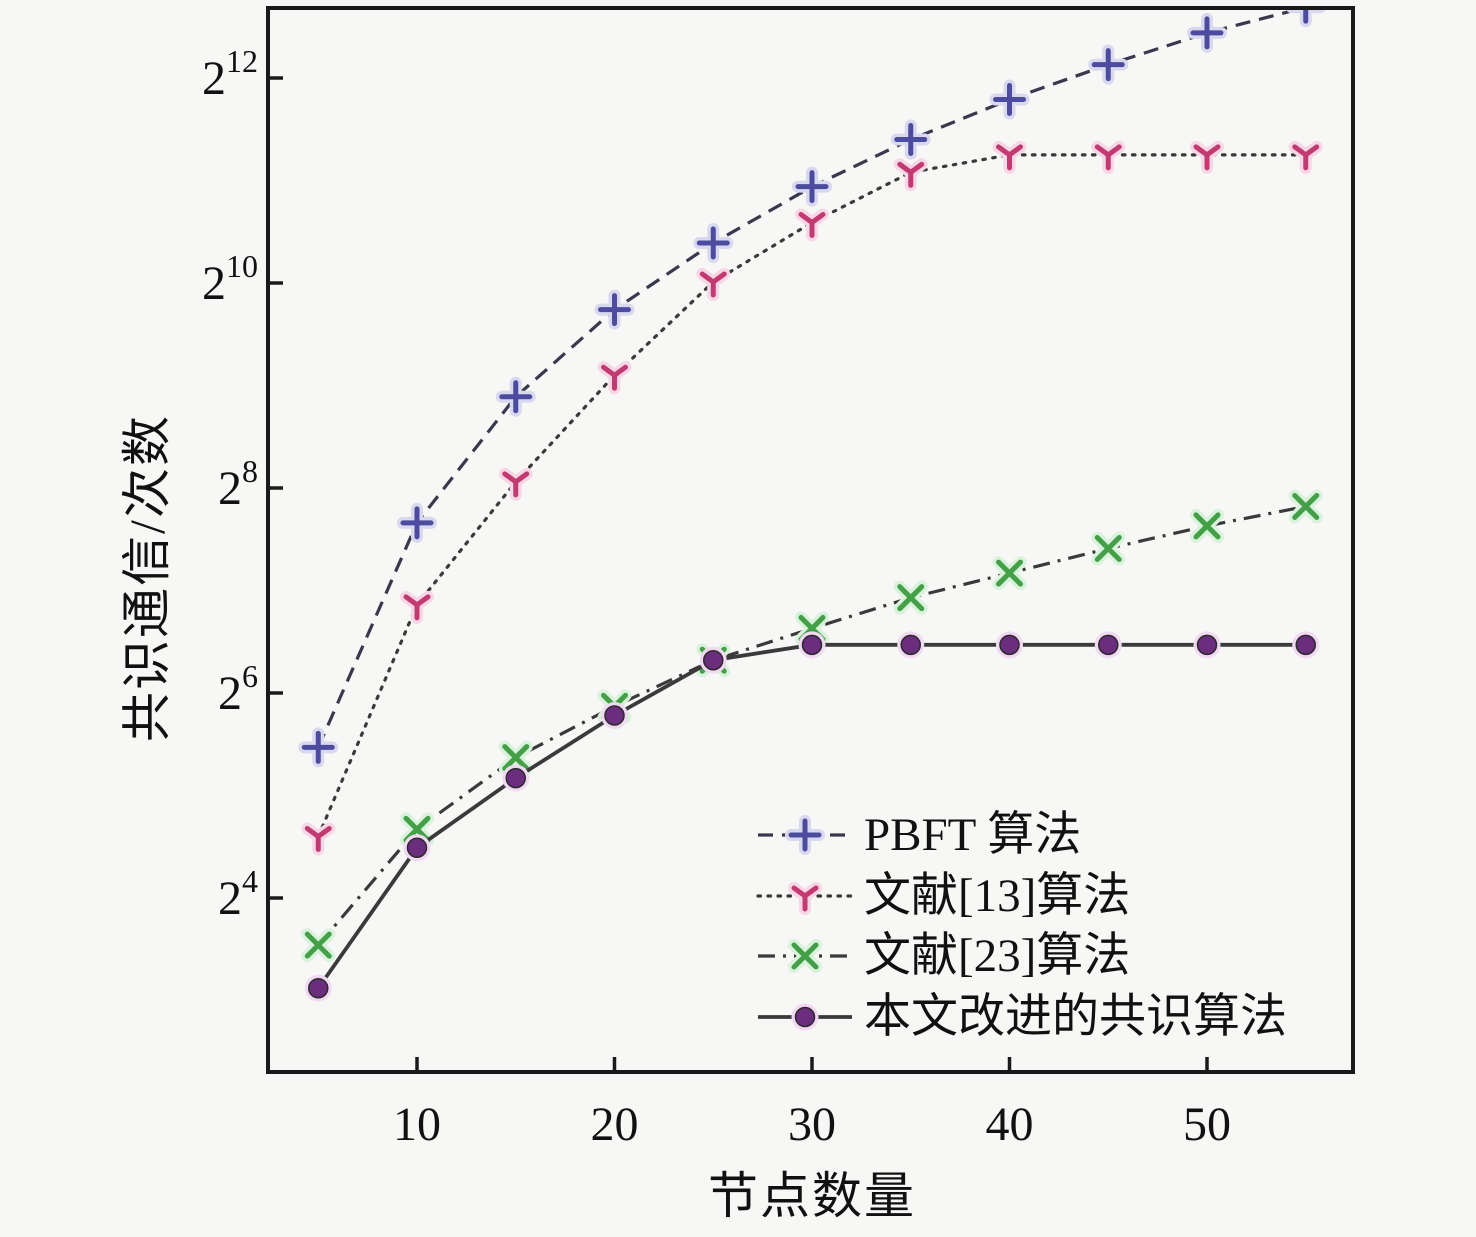 The image size is (1476, 1237). What do you see at coordinates (1010, 1124) in the screenshot?
I see `x-tick-label: 40` at bounding box center [1010, 1124].